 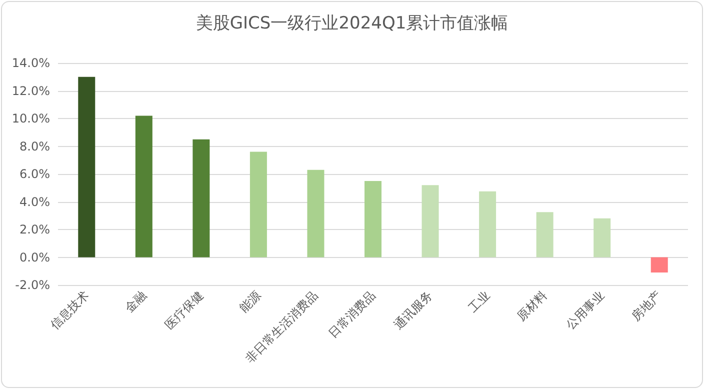 I want to click on x-tick-label: 金融, so click(x=135, y=301).